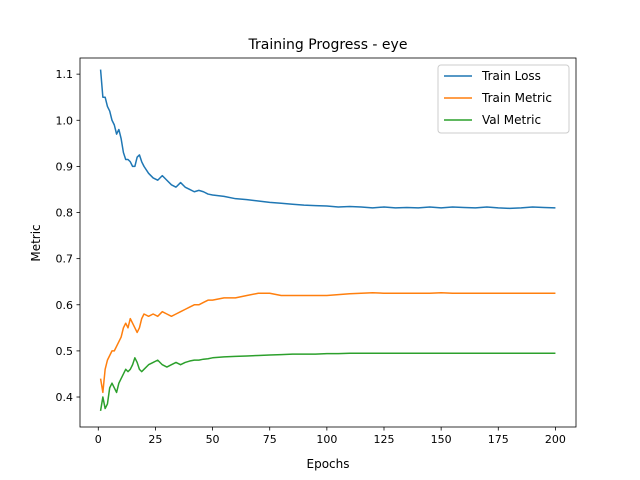  I want to click on x-tick-label-4: 100, so click(326, 439).